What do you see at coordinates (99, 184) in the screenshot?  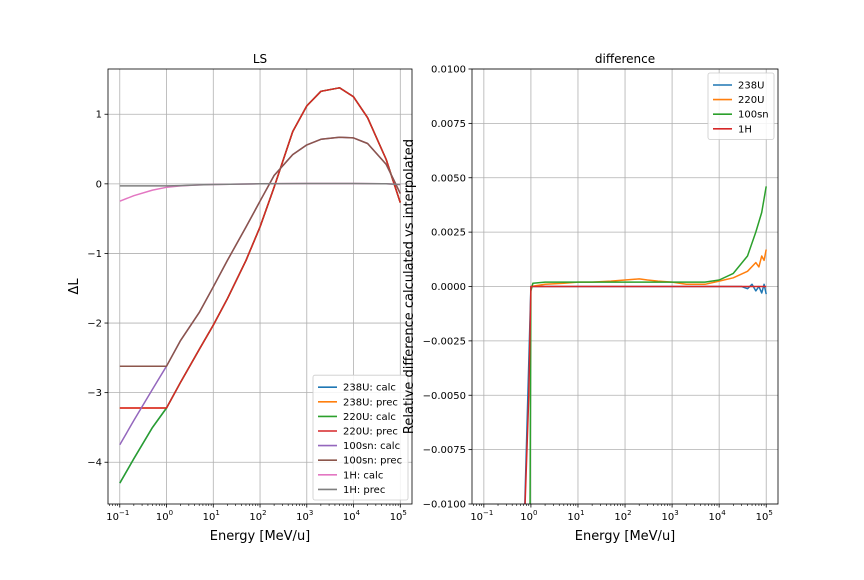 I see `y-tick-label: 0` at bounding box center [99, 184].